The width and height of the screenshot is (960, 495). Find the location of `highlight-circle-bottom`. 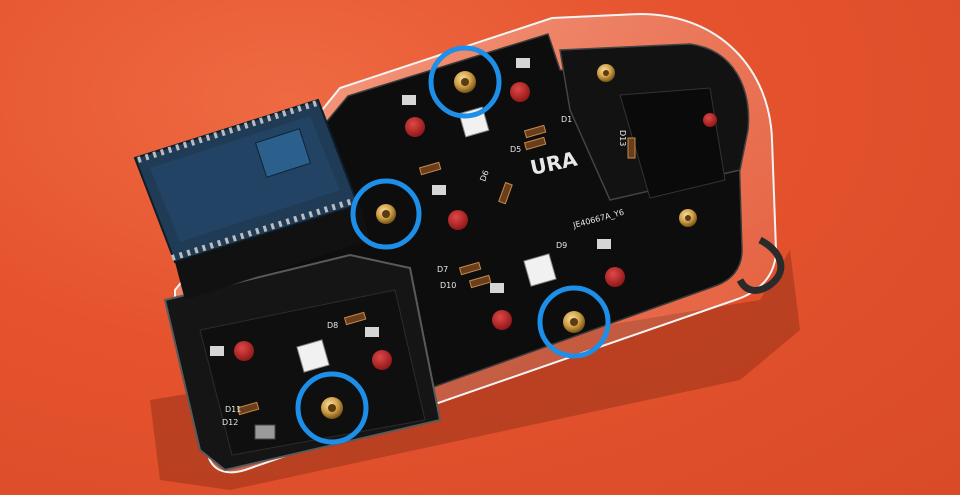

highlight-circle-bottom is located at coordinates (332, 408).